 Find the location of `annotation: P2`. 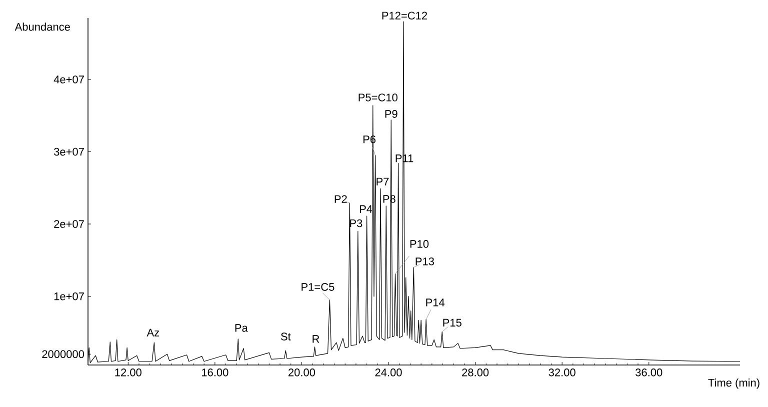

annotation: P2 is located at coordinates (340, 199).